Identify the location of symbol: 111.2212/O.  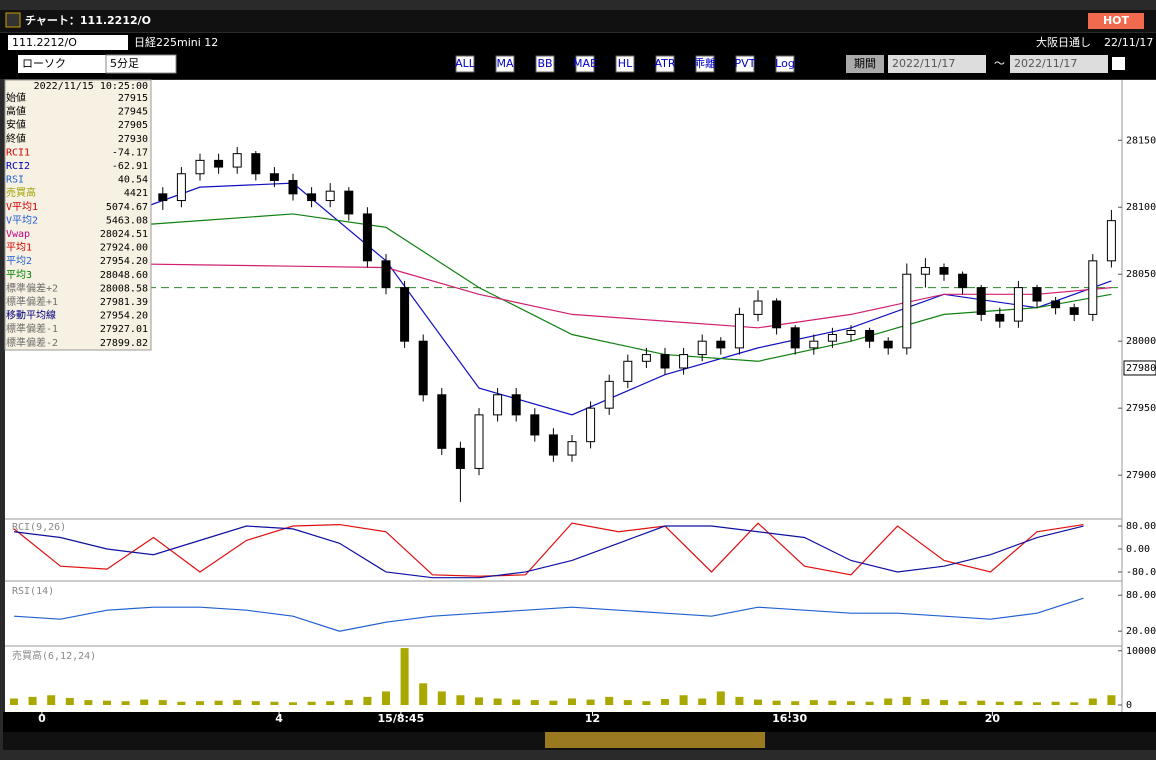
(44, 42).